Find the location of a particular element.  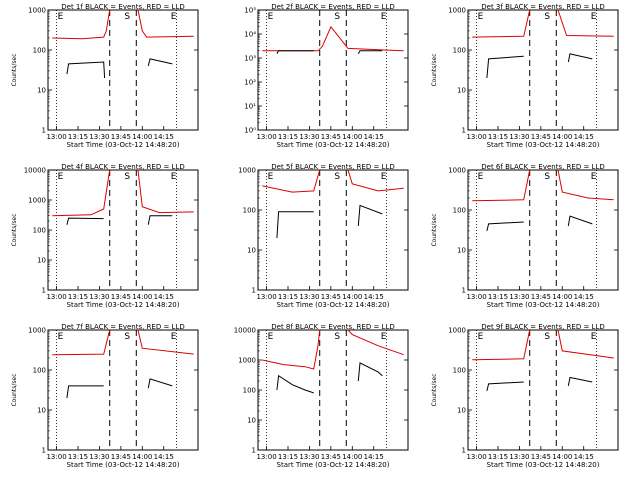

chart-title: Det 7f BLACK = Events, RED = LLD is located at coordinates (122, 327).